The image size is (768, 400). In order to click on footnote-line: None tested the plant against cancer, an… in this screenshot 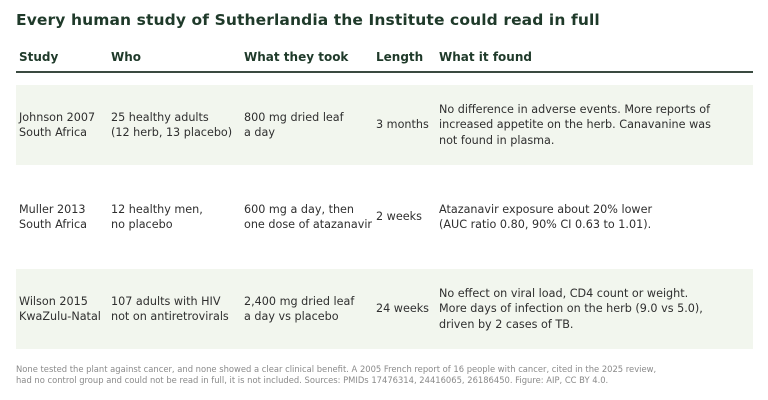, I will do `click(336, 369)`.